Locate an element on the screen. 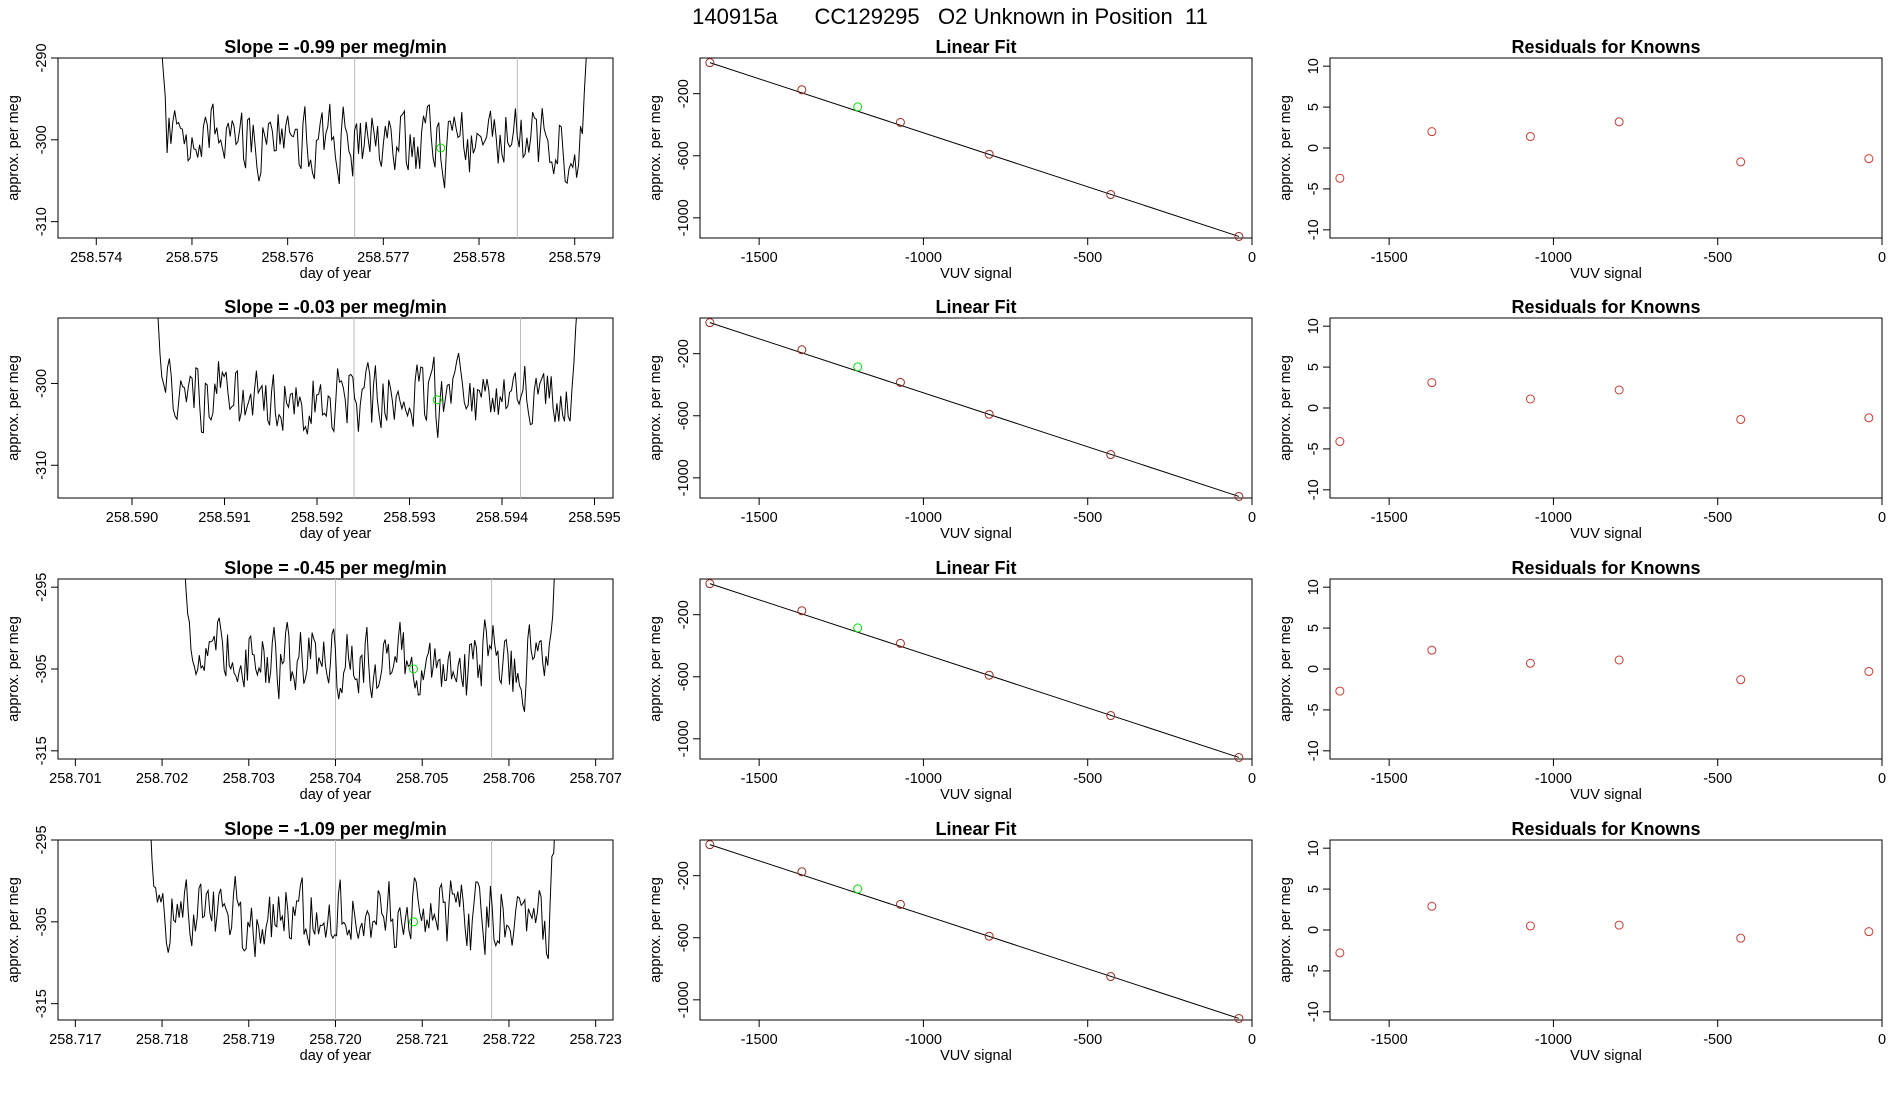 Image resolution: width=1900 pixels, height=1100 pixels. y-tick-label: -290 is located at coordinates (42, 57).